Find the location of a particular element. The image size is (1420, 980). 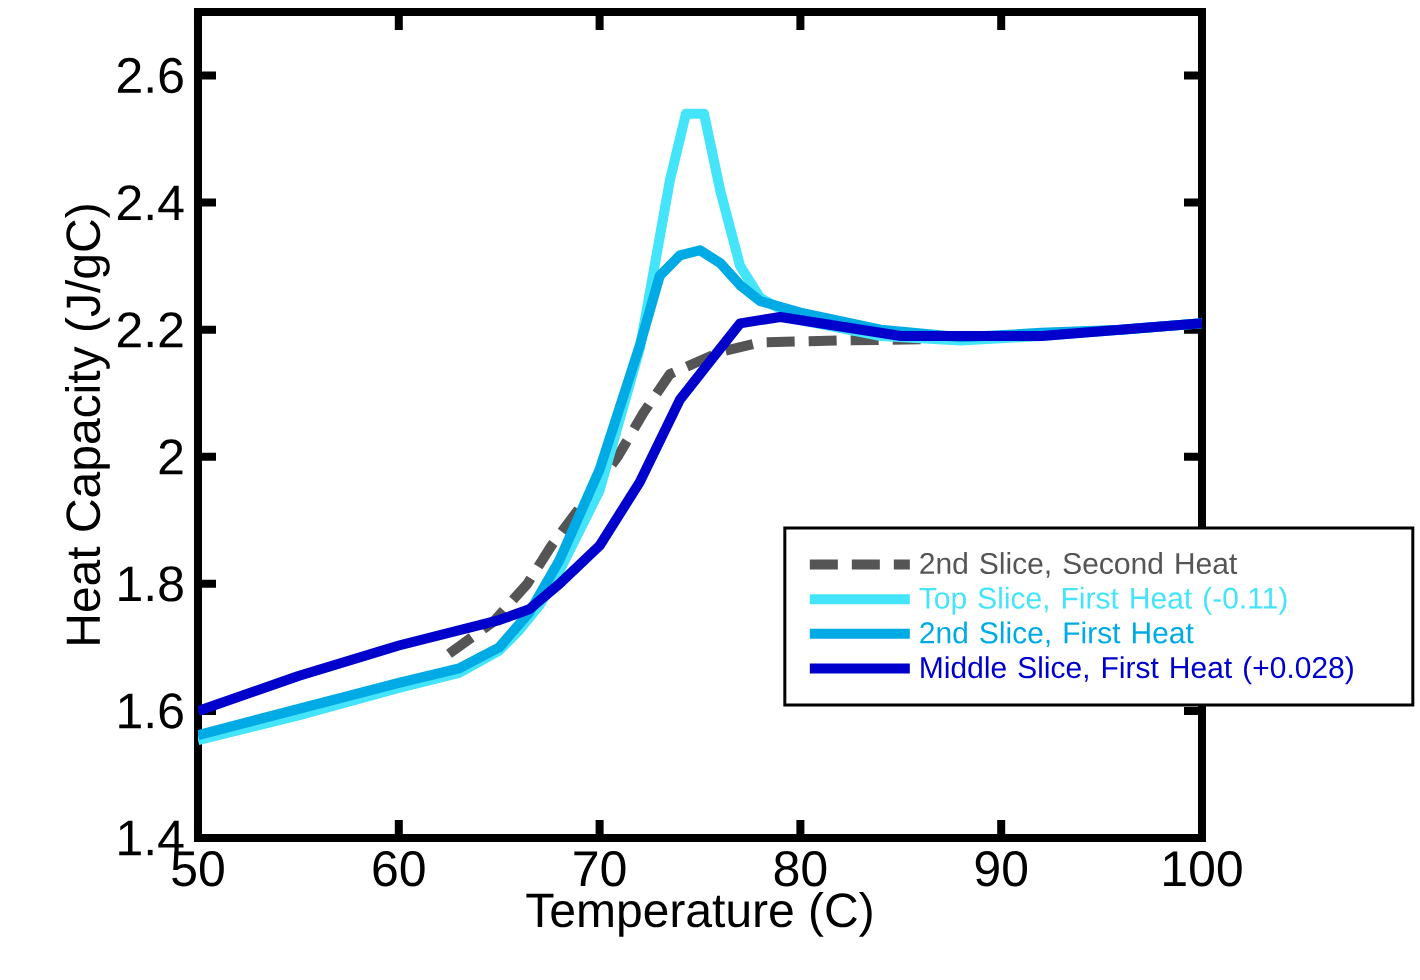

legend-label: 2nd Slice, Second Heat is located at coordinates (1079, 565).